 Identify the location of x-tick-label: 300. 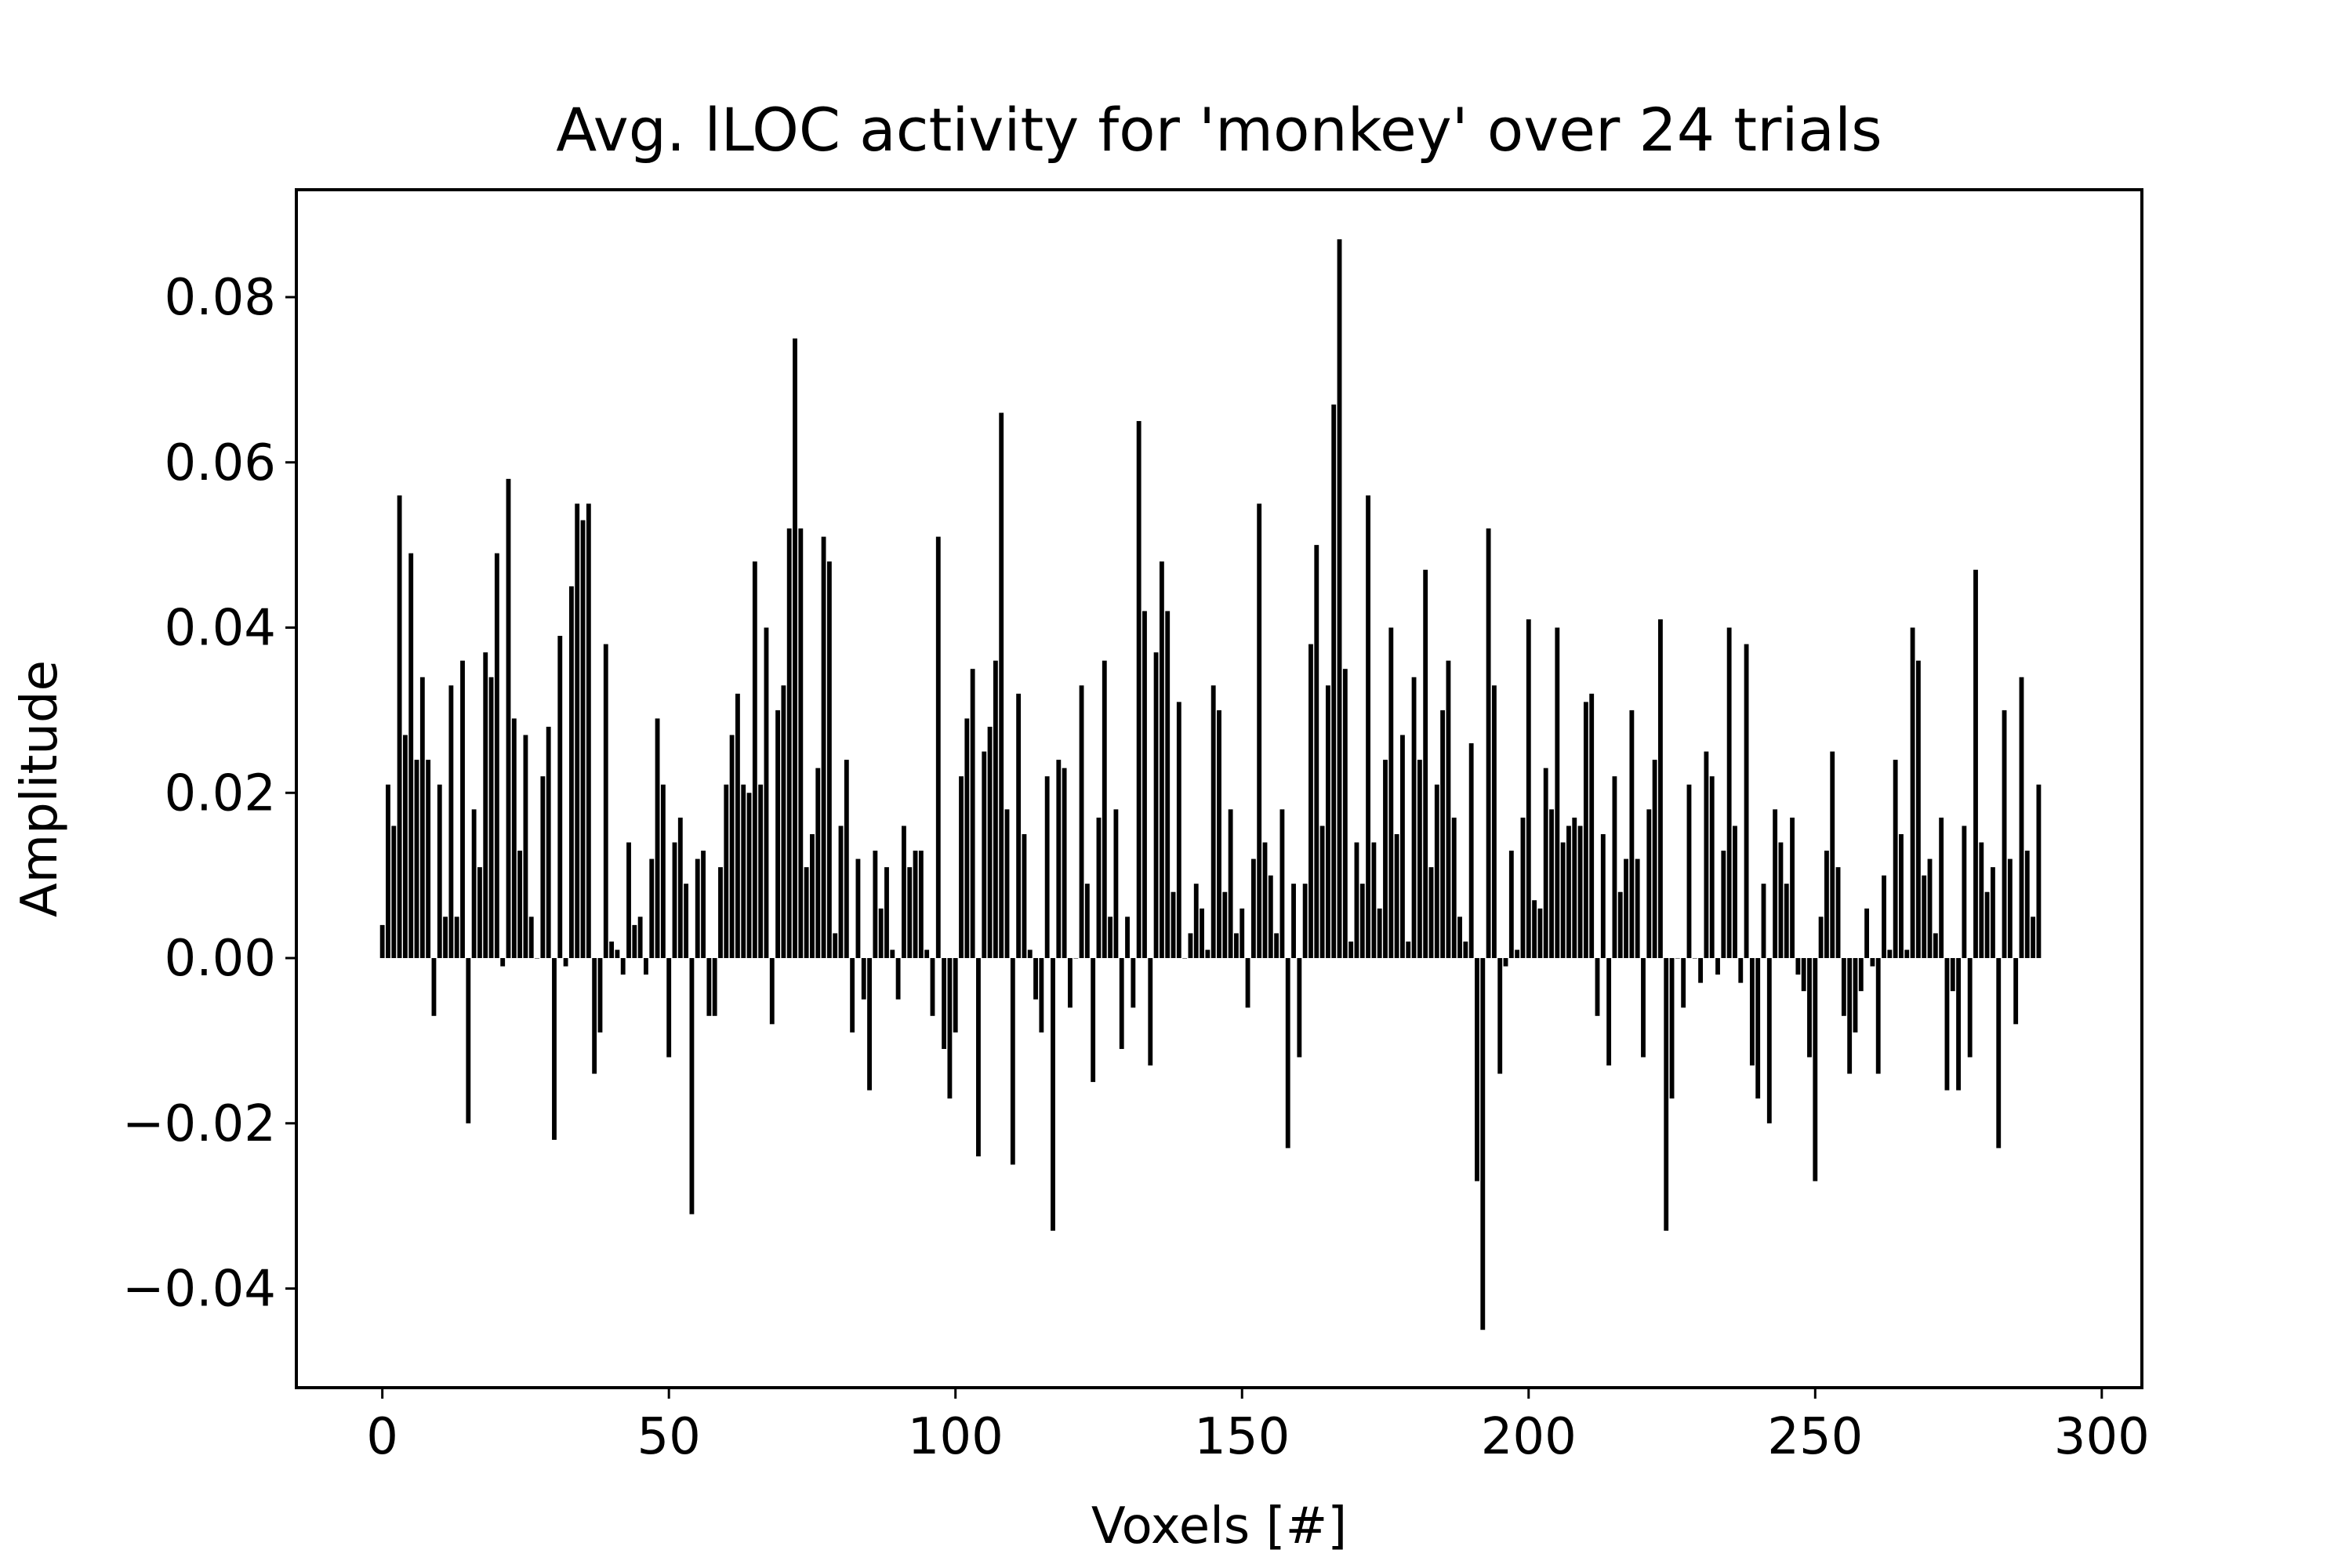
(2102, 1437).